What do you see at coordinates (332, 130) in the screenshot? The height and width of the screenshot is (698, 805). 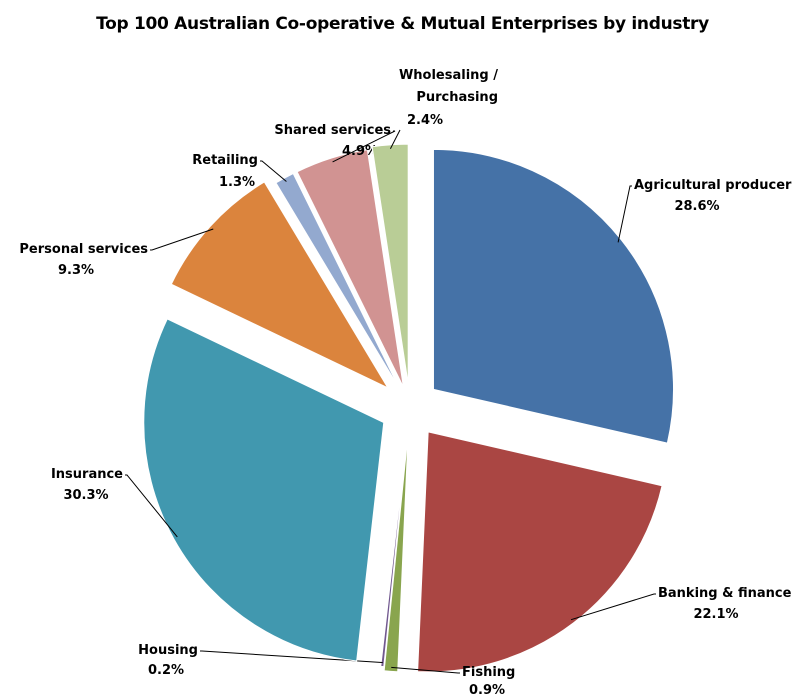 I see `slice-label: Shared services` at bounding box center [332, 130].